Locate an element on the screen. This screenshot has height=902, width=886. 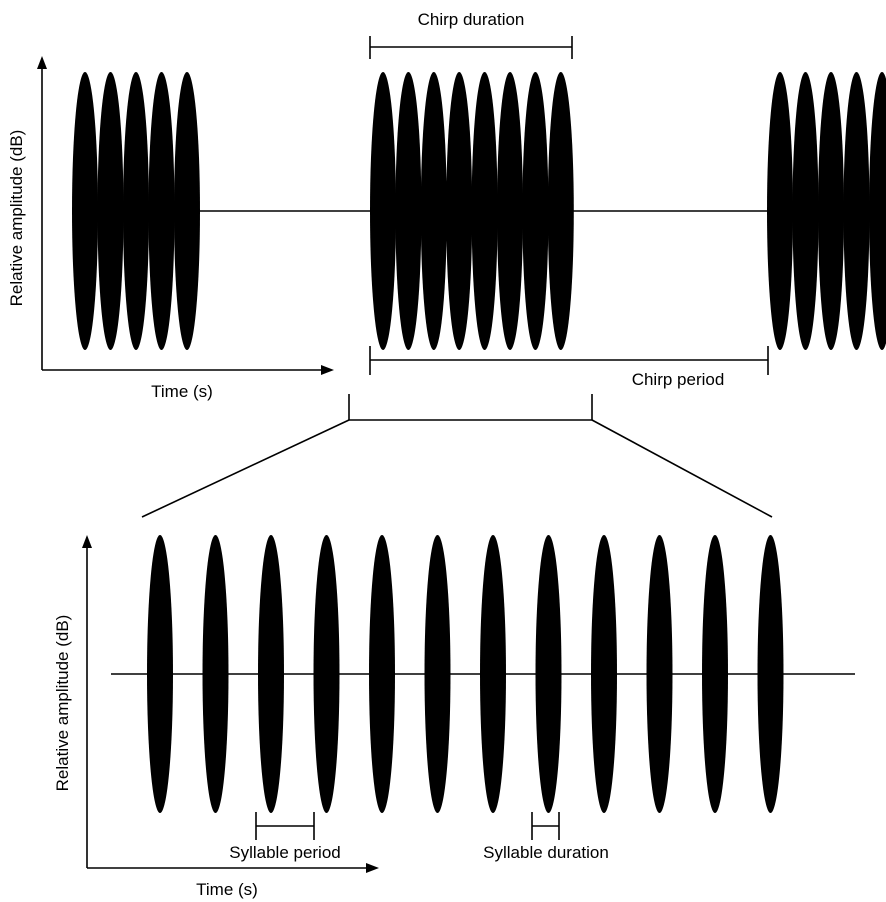
bottom-x-axis-arrowhead is located at coordinates (372, 868).